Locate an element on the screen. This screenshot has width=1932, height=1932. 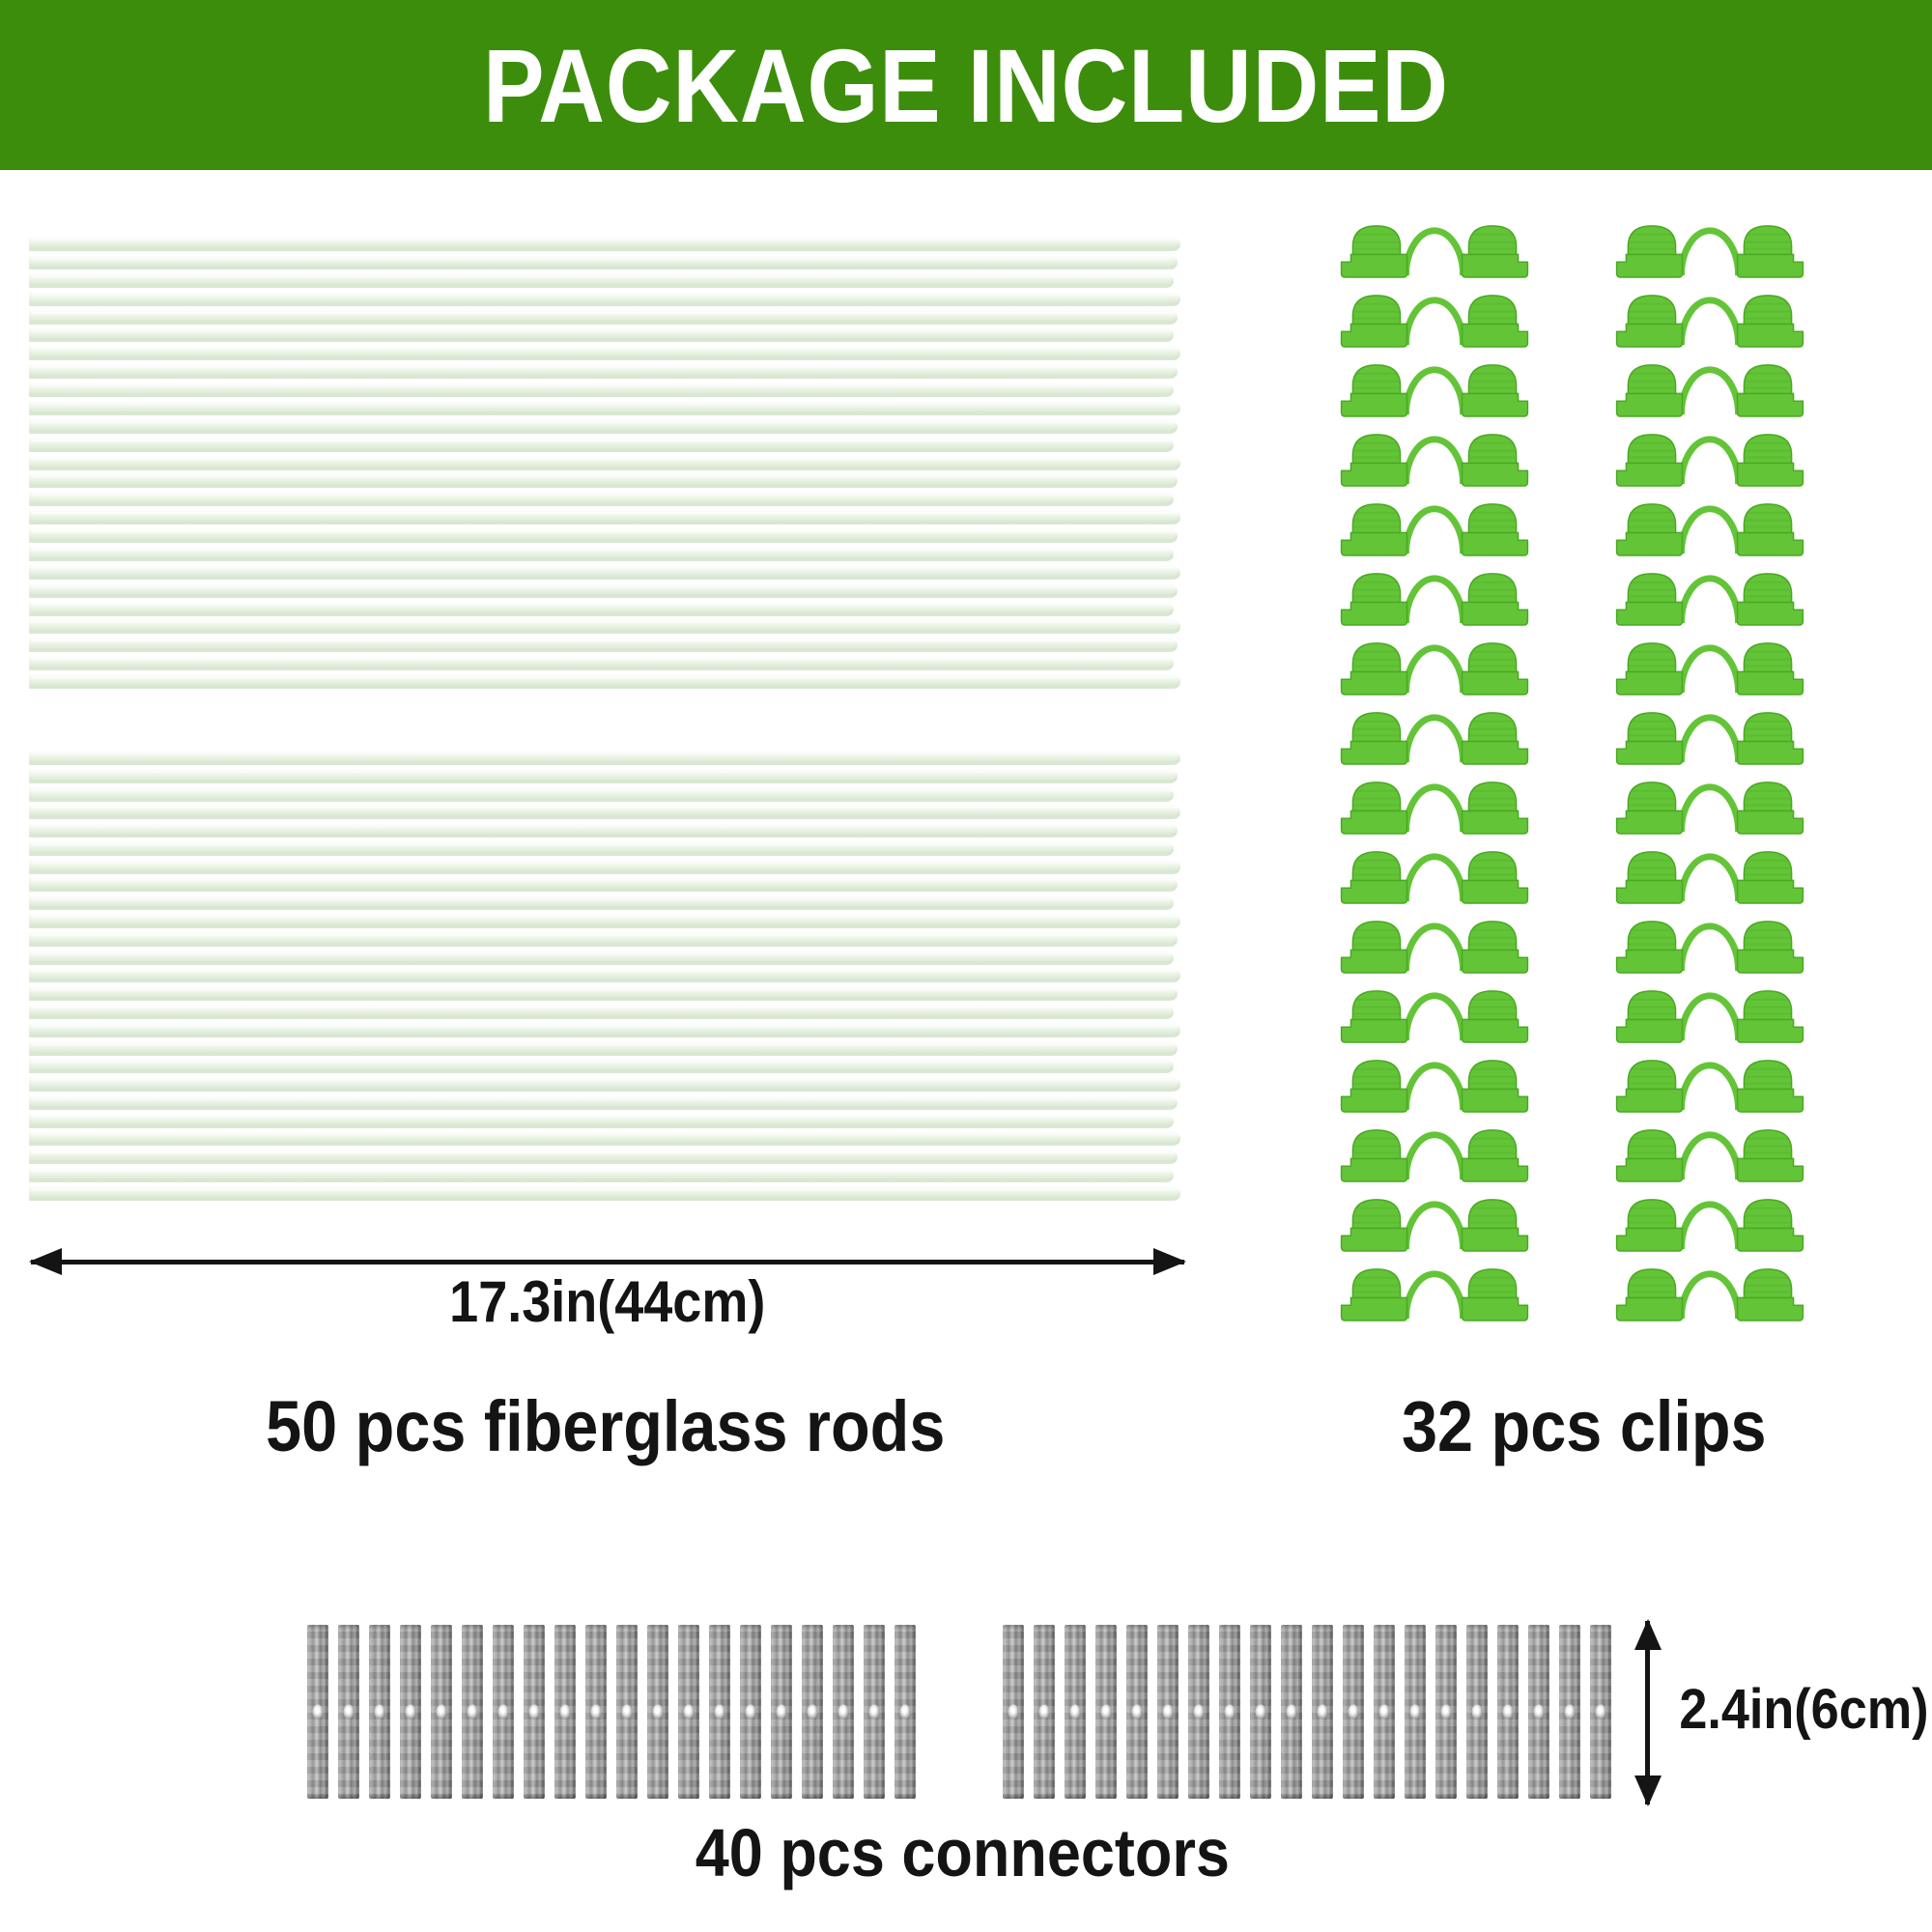
rod-length-label: 17.3in(44cm) is located at coordinates (607, 1301).